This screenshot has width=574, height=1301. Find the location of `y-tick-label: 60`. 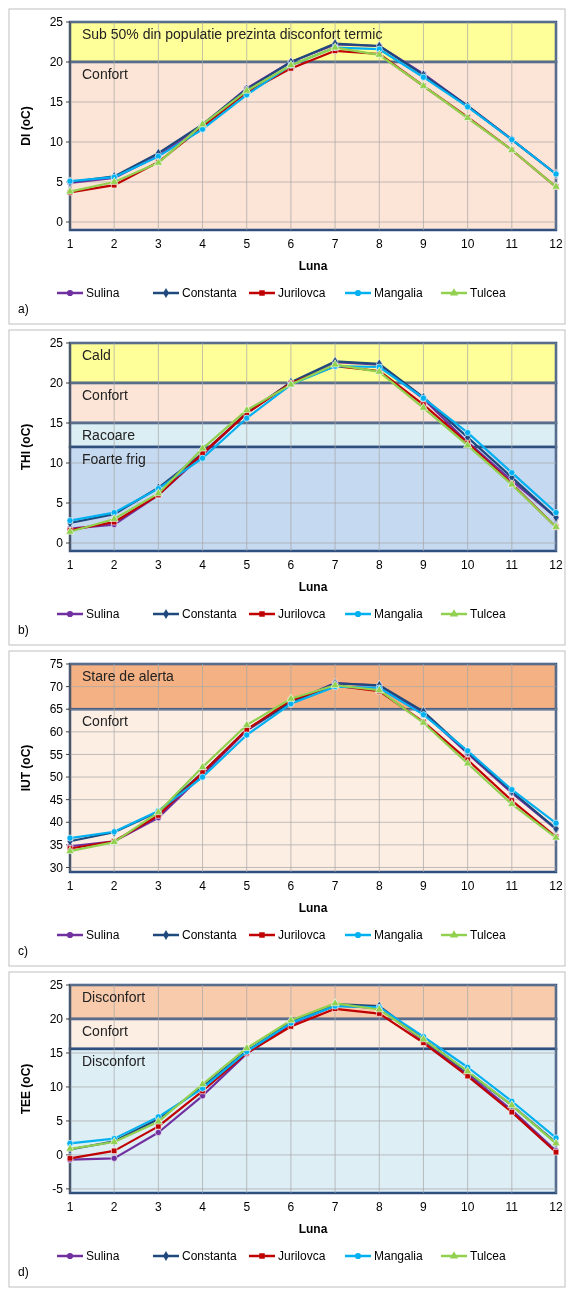

y-tick-label: 60 is located at coordinates (56, 732).